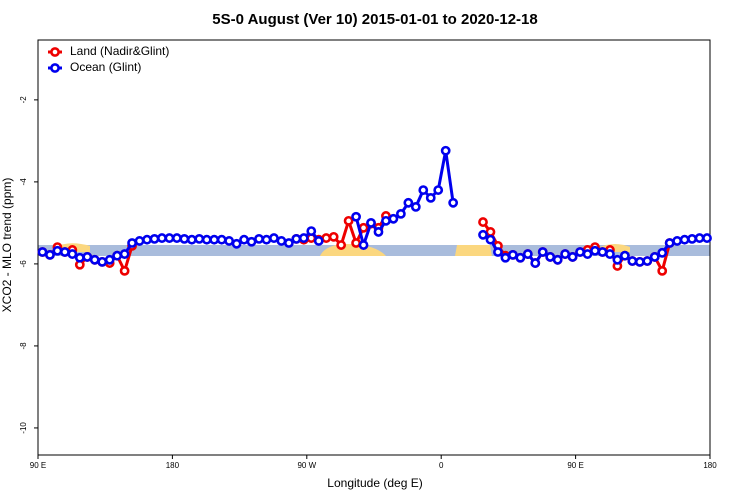  Describe the element at coordinates (23, 100) in the screenshot. I see `y-tick-label: -2` at that location.